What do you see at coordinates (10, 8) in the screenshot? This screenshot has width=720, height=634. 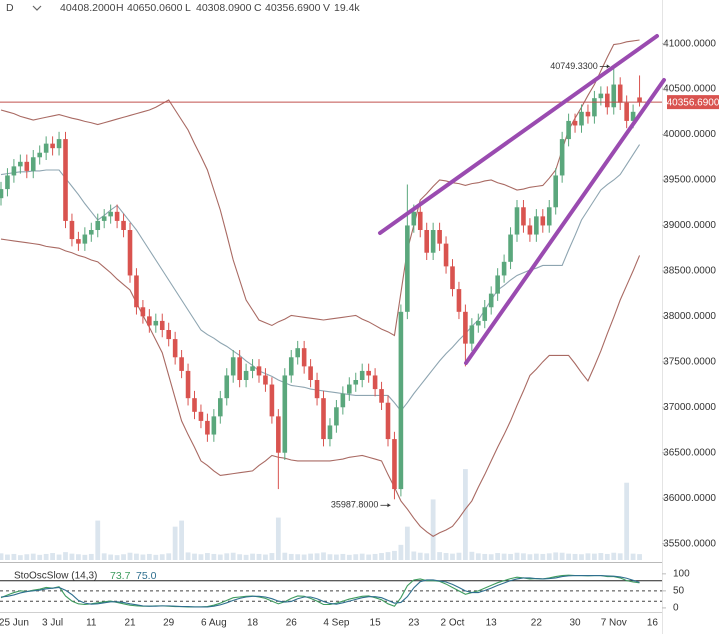 I see `interval: D` at bounding box center [10, 8].